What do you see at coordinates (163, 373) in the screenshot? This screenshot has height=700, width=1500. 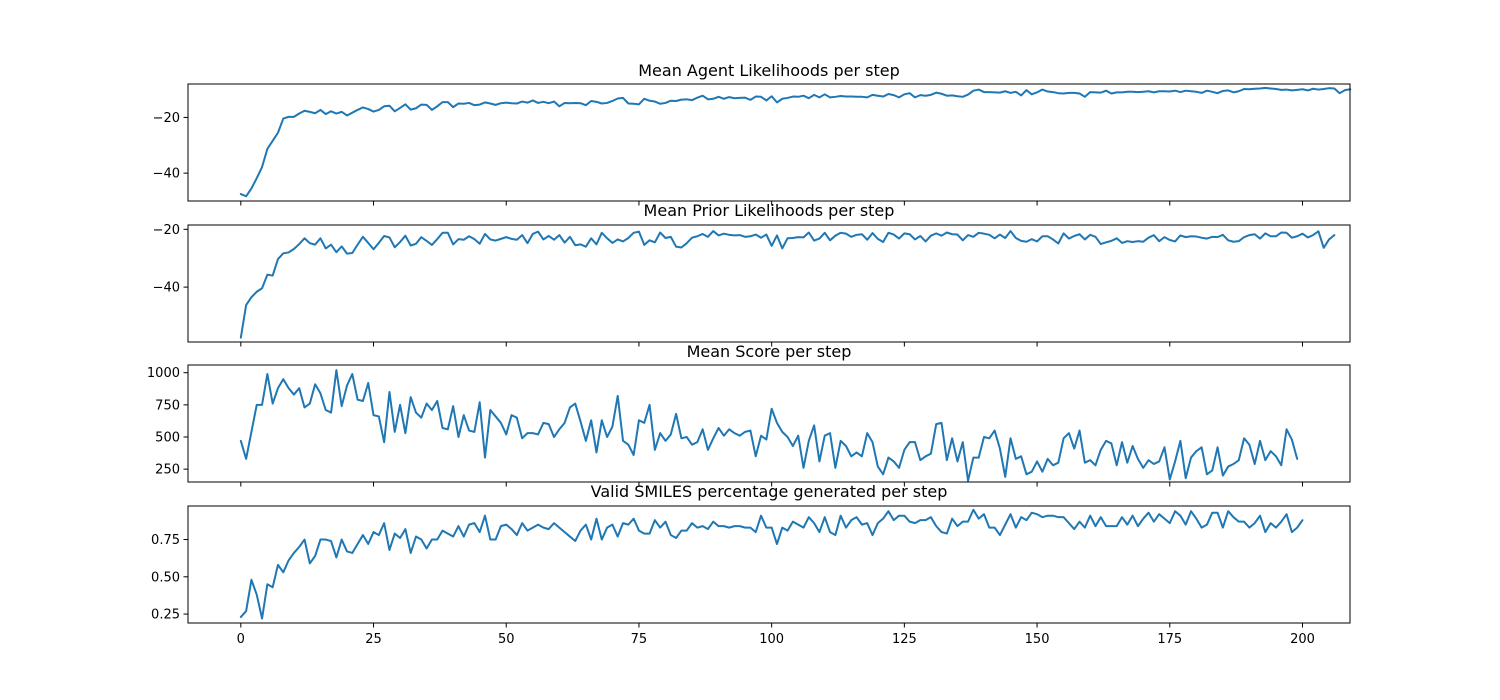 I see `y-tick-label: 1000` at bounding box center [163, 373].